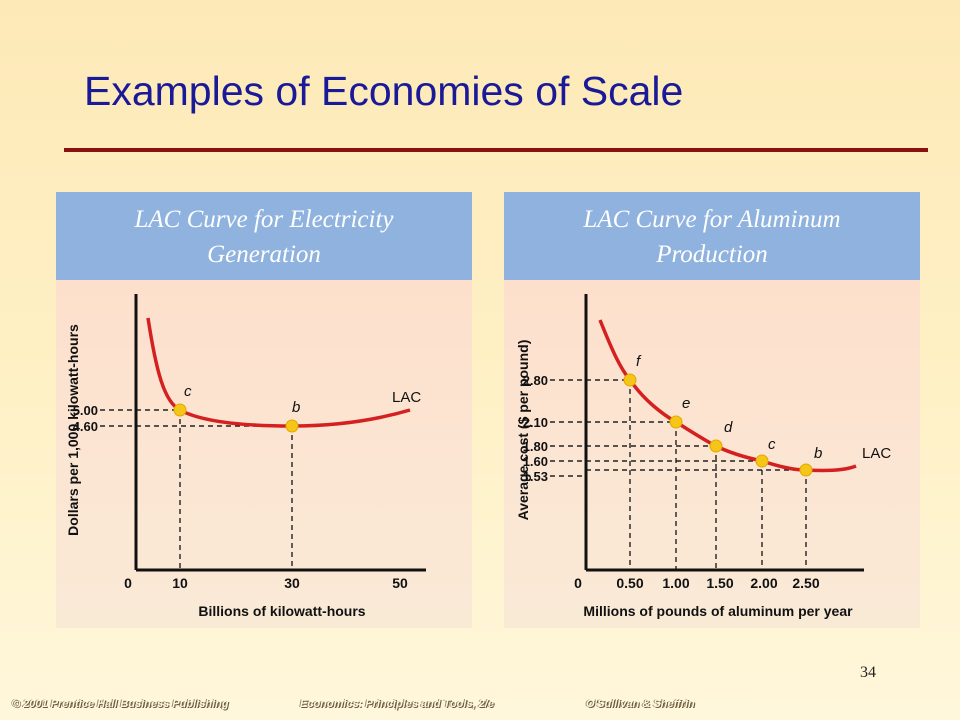  I want to click on x-tick-label: 1.50, so click(719, 583).